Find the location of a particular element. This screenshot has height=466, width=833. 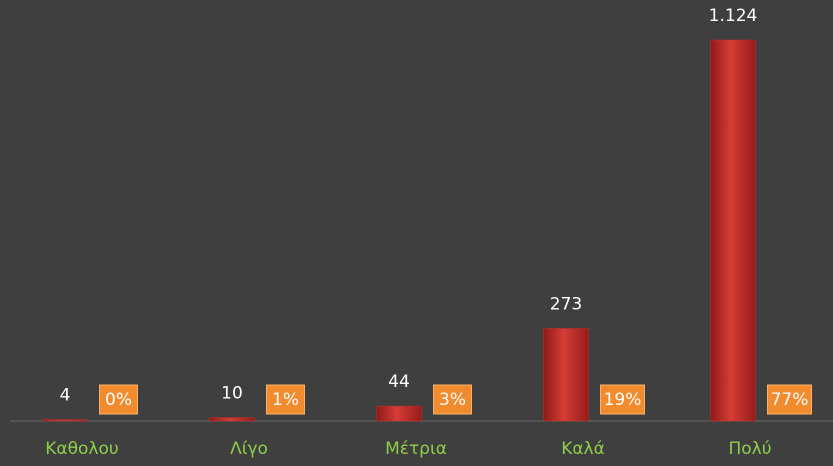

value-label: 10 is located at coordinates (232, 394).